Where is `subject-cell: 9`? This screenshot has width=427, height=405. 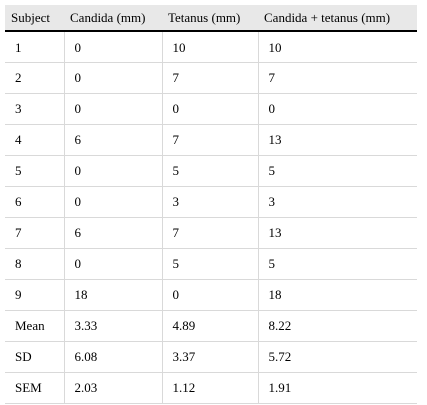
subject-cell: 9 is located at coordinates (34, 295).